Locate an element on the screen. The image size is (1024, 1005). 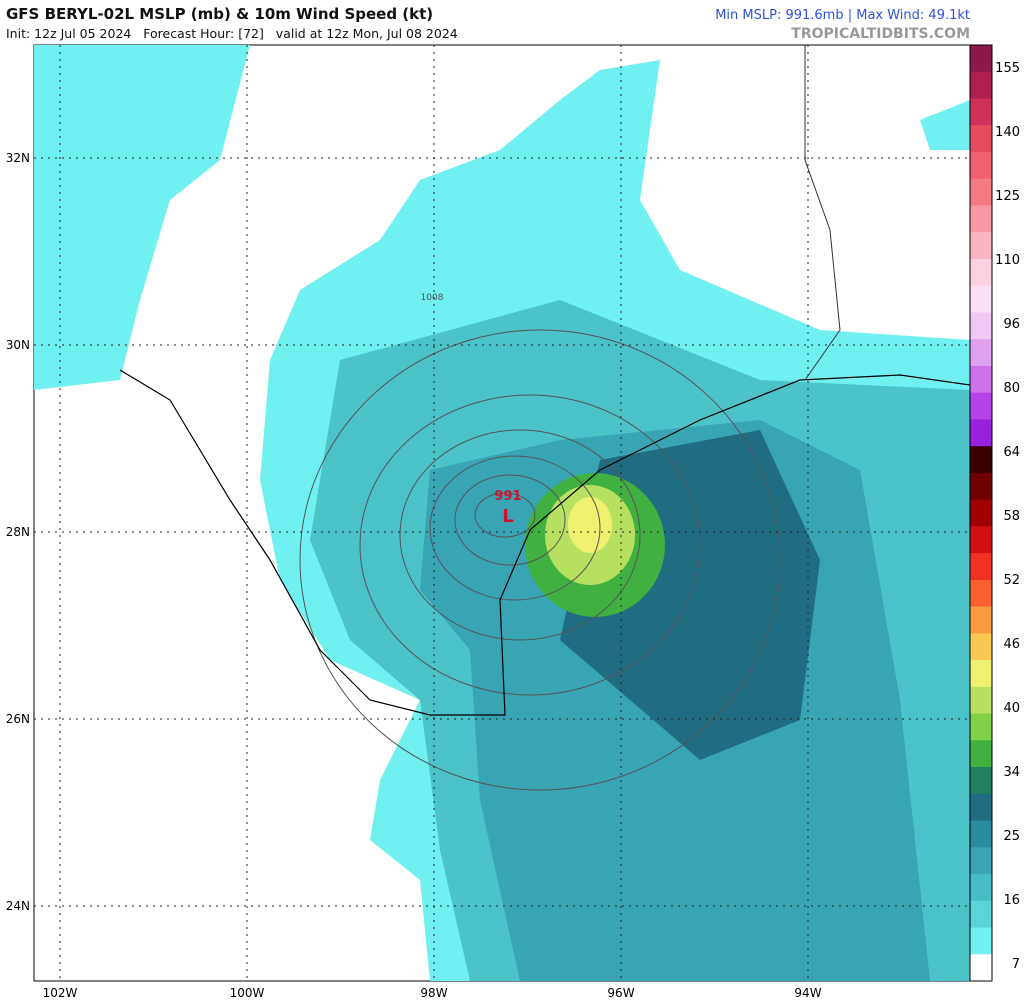
stats: Min MSLP: 991.6mb | Max Wind: 49.1kt is located at coordinates (842, 15).